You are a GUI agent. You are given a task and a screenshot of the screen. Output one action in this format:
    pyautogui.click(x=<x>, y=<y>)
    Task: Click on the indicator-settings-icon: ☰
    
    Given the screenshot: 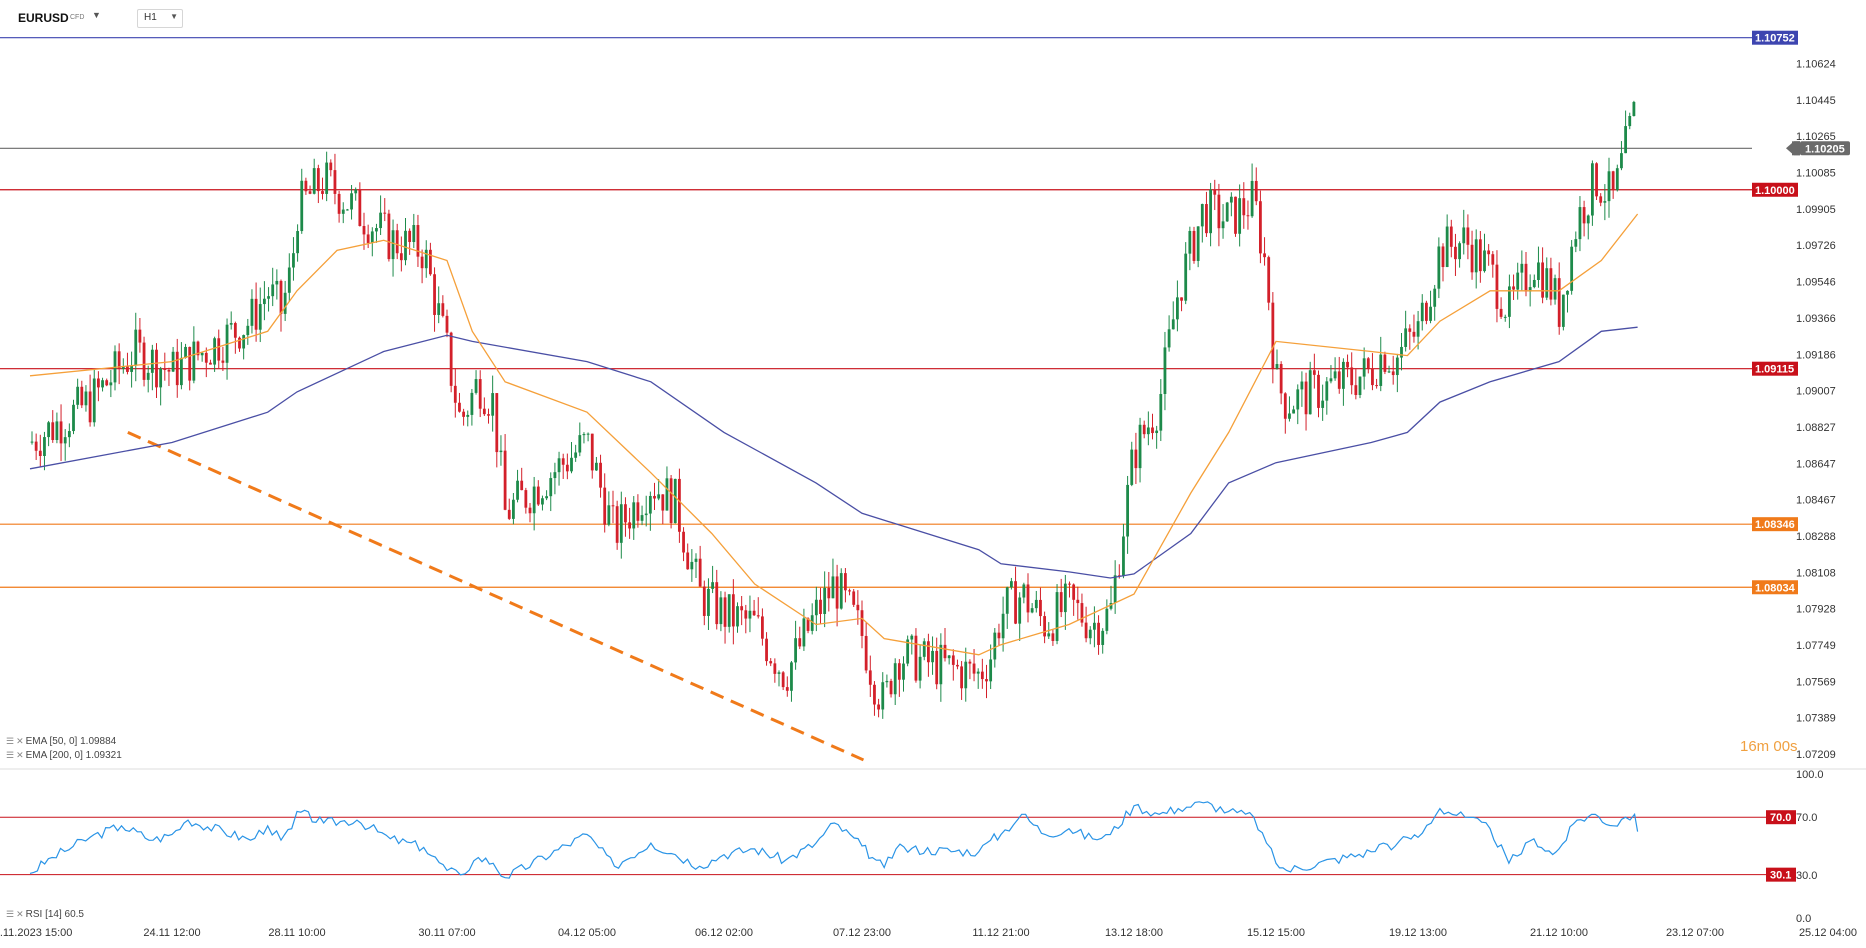 What is the action you would take?
    pyautogui.click(x=10, y=914)
    